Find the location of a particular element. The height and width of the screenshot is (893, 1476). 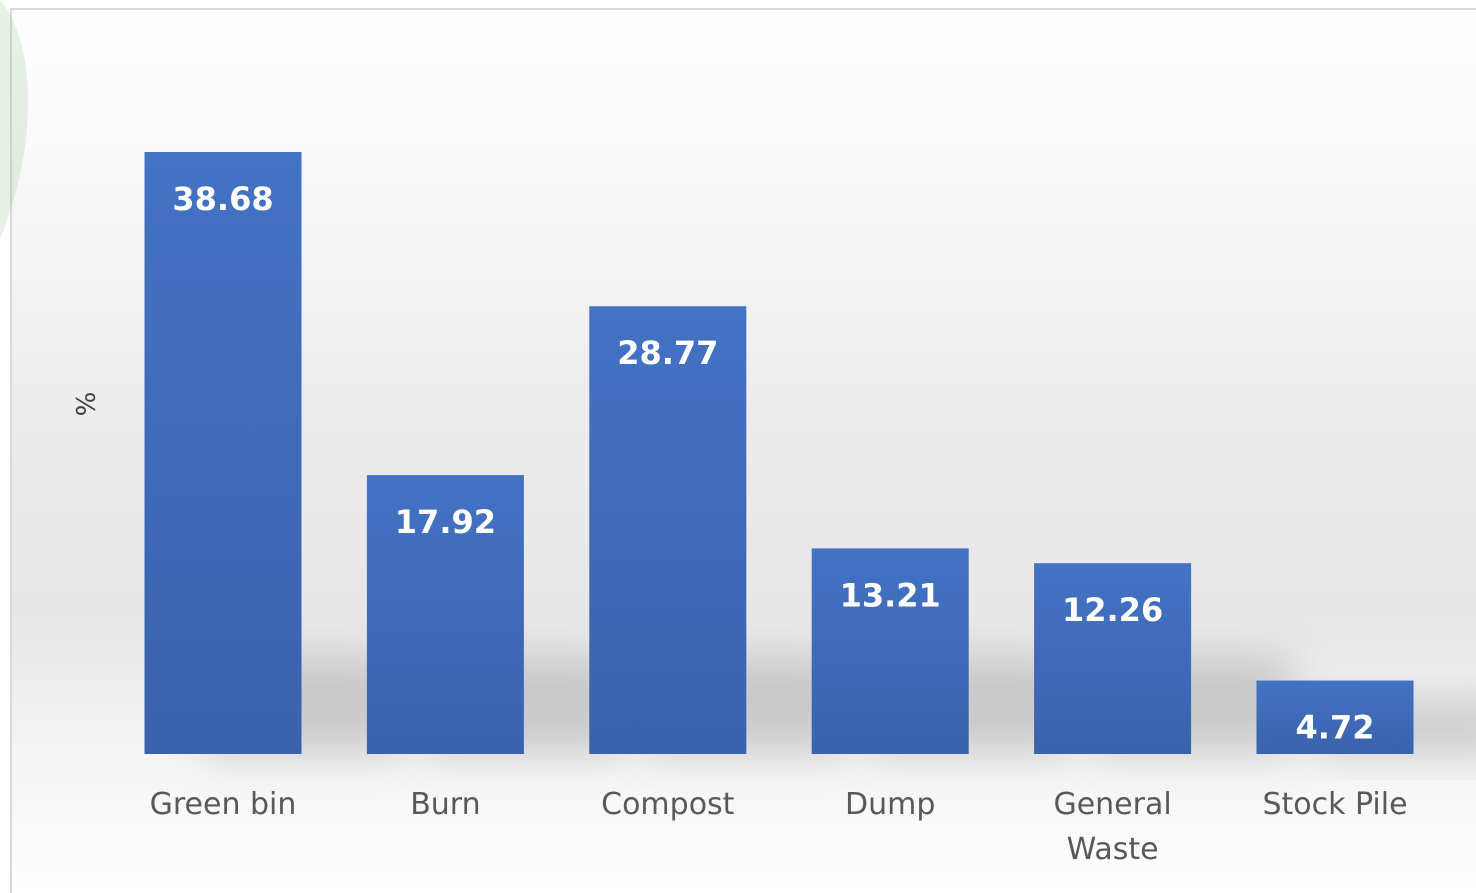

category-label: General Waste is located at coordinates (1112, 827).